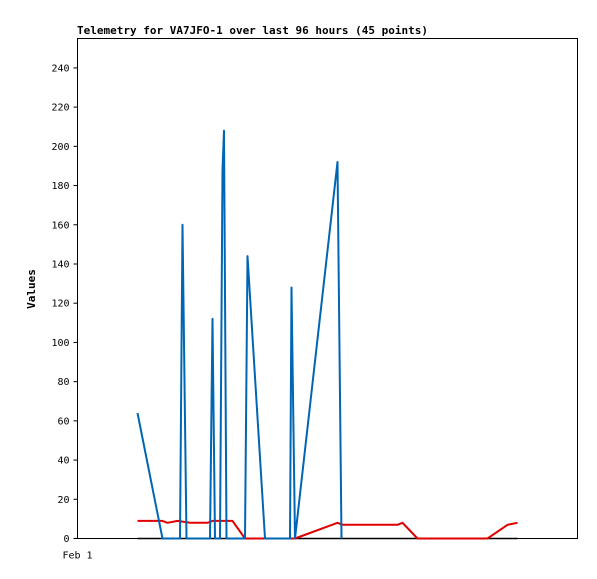 Image resolution: width=597 pixels, height=579 pixels. What do you see at coordinates (60, 147) in the screenshot?
I see `y-tick-label: 200` at bounding box center [60, 147].